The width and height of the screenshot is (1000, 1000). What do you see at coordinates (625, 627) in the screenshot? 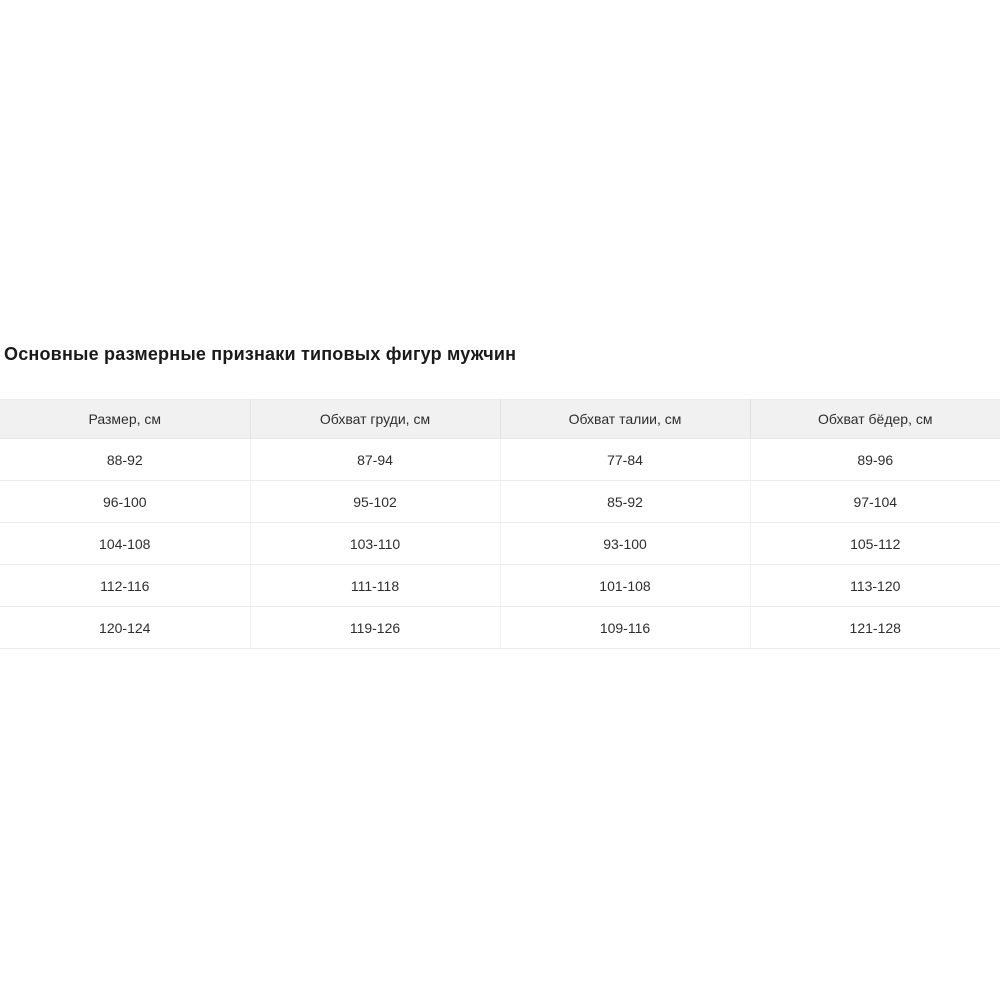
I see `table-cell: 109-116` at bounding box center [625, 627].